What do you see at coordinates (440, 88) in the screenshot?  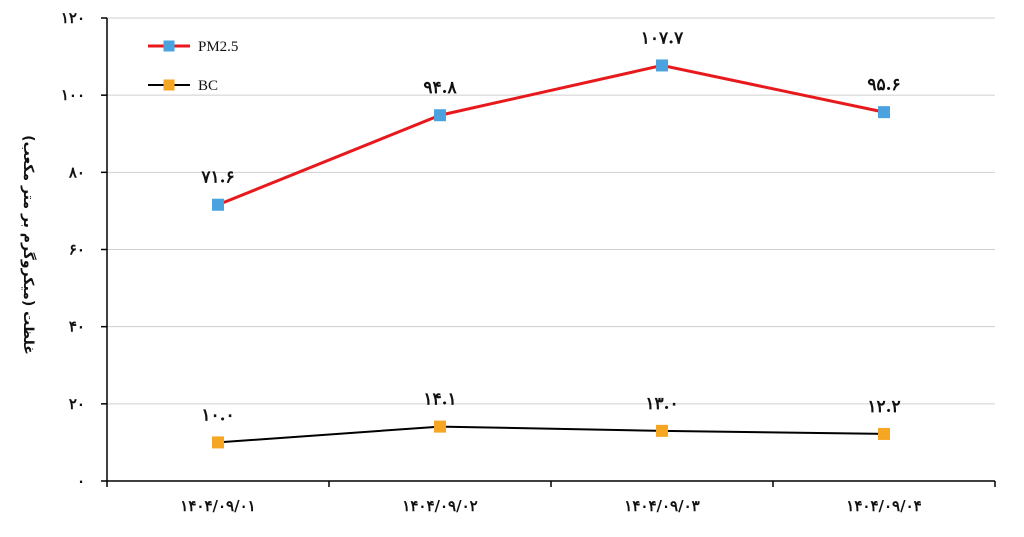 I see `data-label: ۹۴.۸` at bounding box center [440, 88].